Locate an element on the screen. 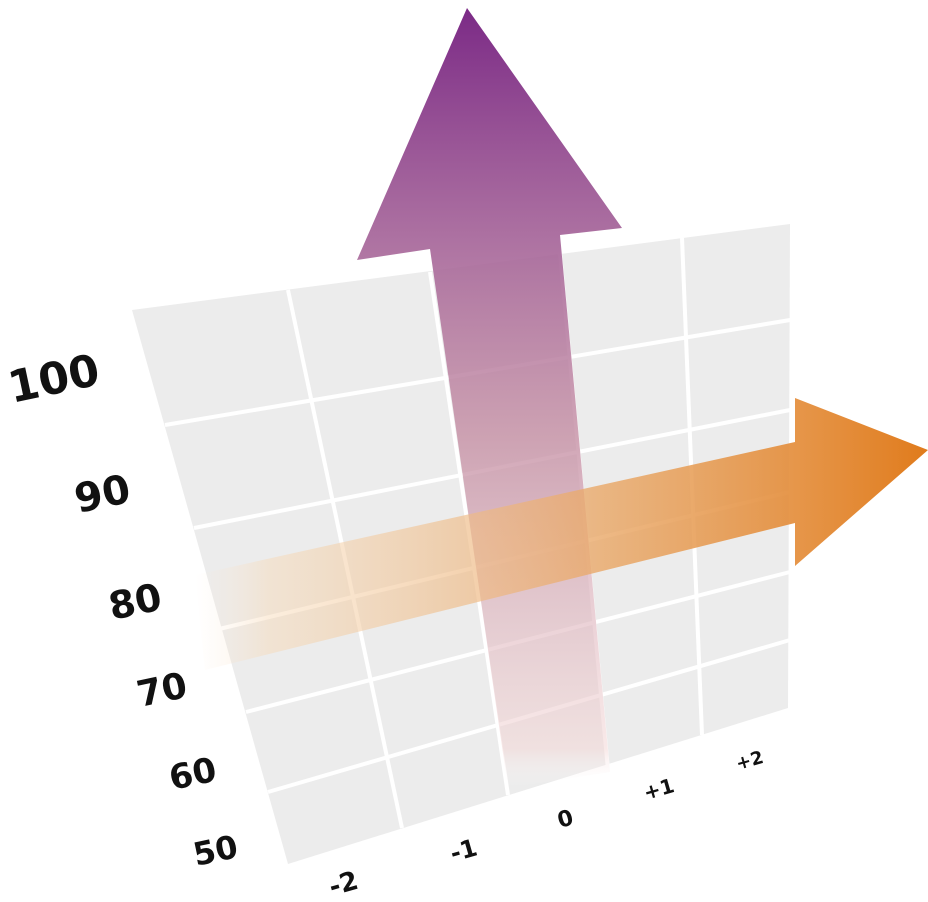  y-tick-60: 60 is located at coordinates (193, 774).